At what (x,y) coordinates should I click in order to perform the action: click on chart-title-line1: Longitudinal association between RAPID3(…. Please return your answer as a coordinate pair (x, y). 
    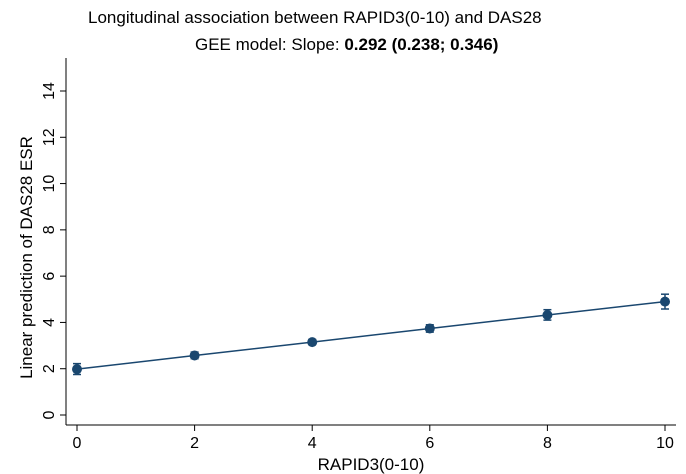
    Looking at the image, I should click on (315, 17).